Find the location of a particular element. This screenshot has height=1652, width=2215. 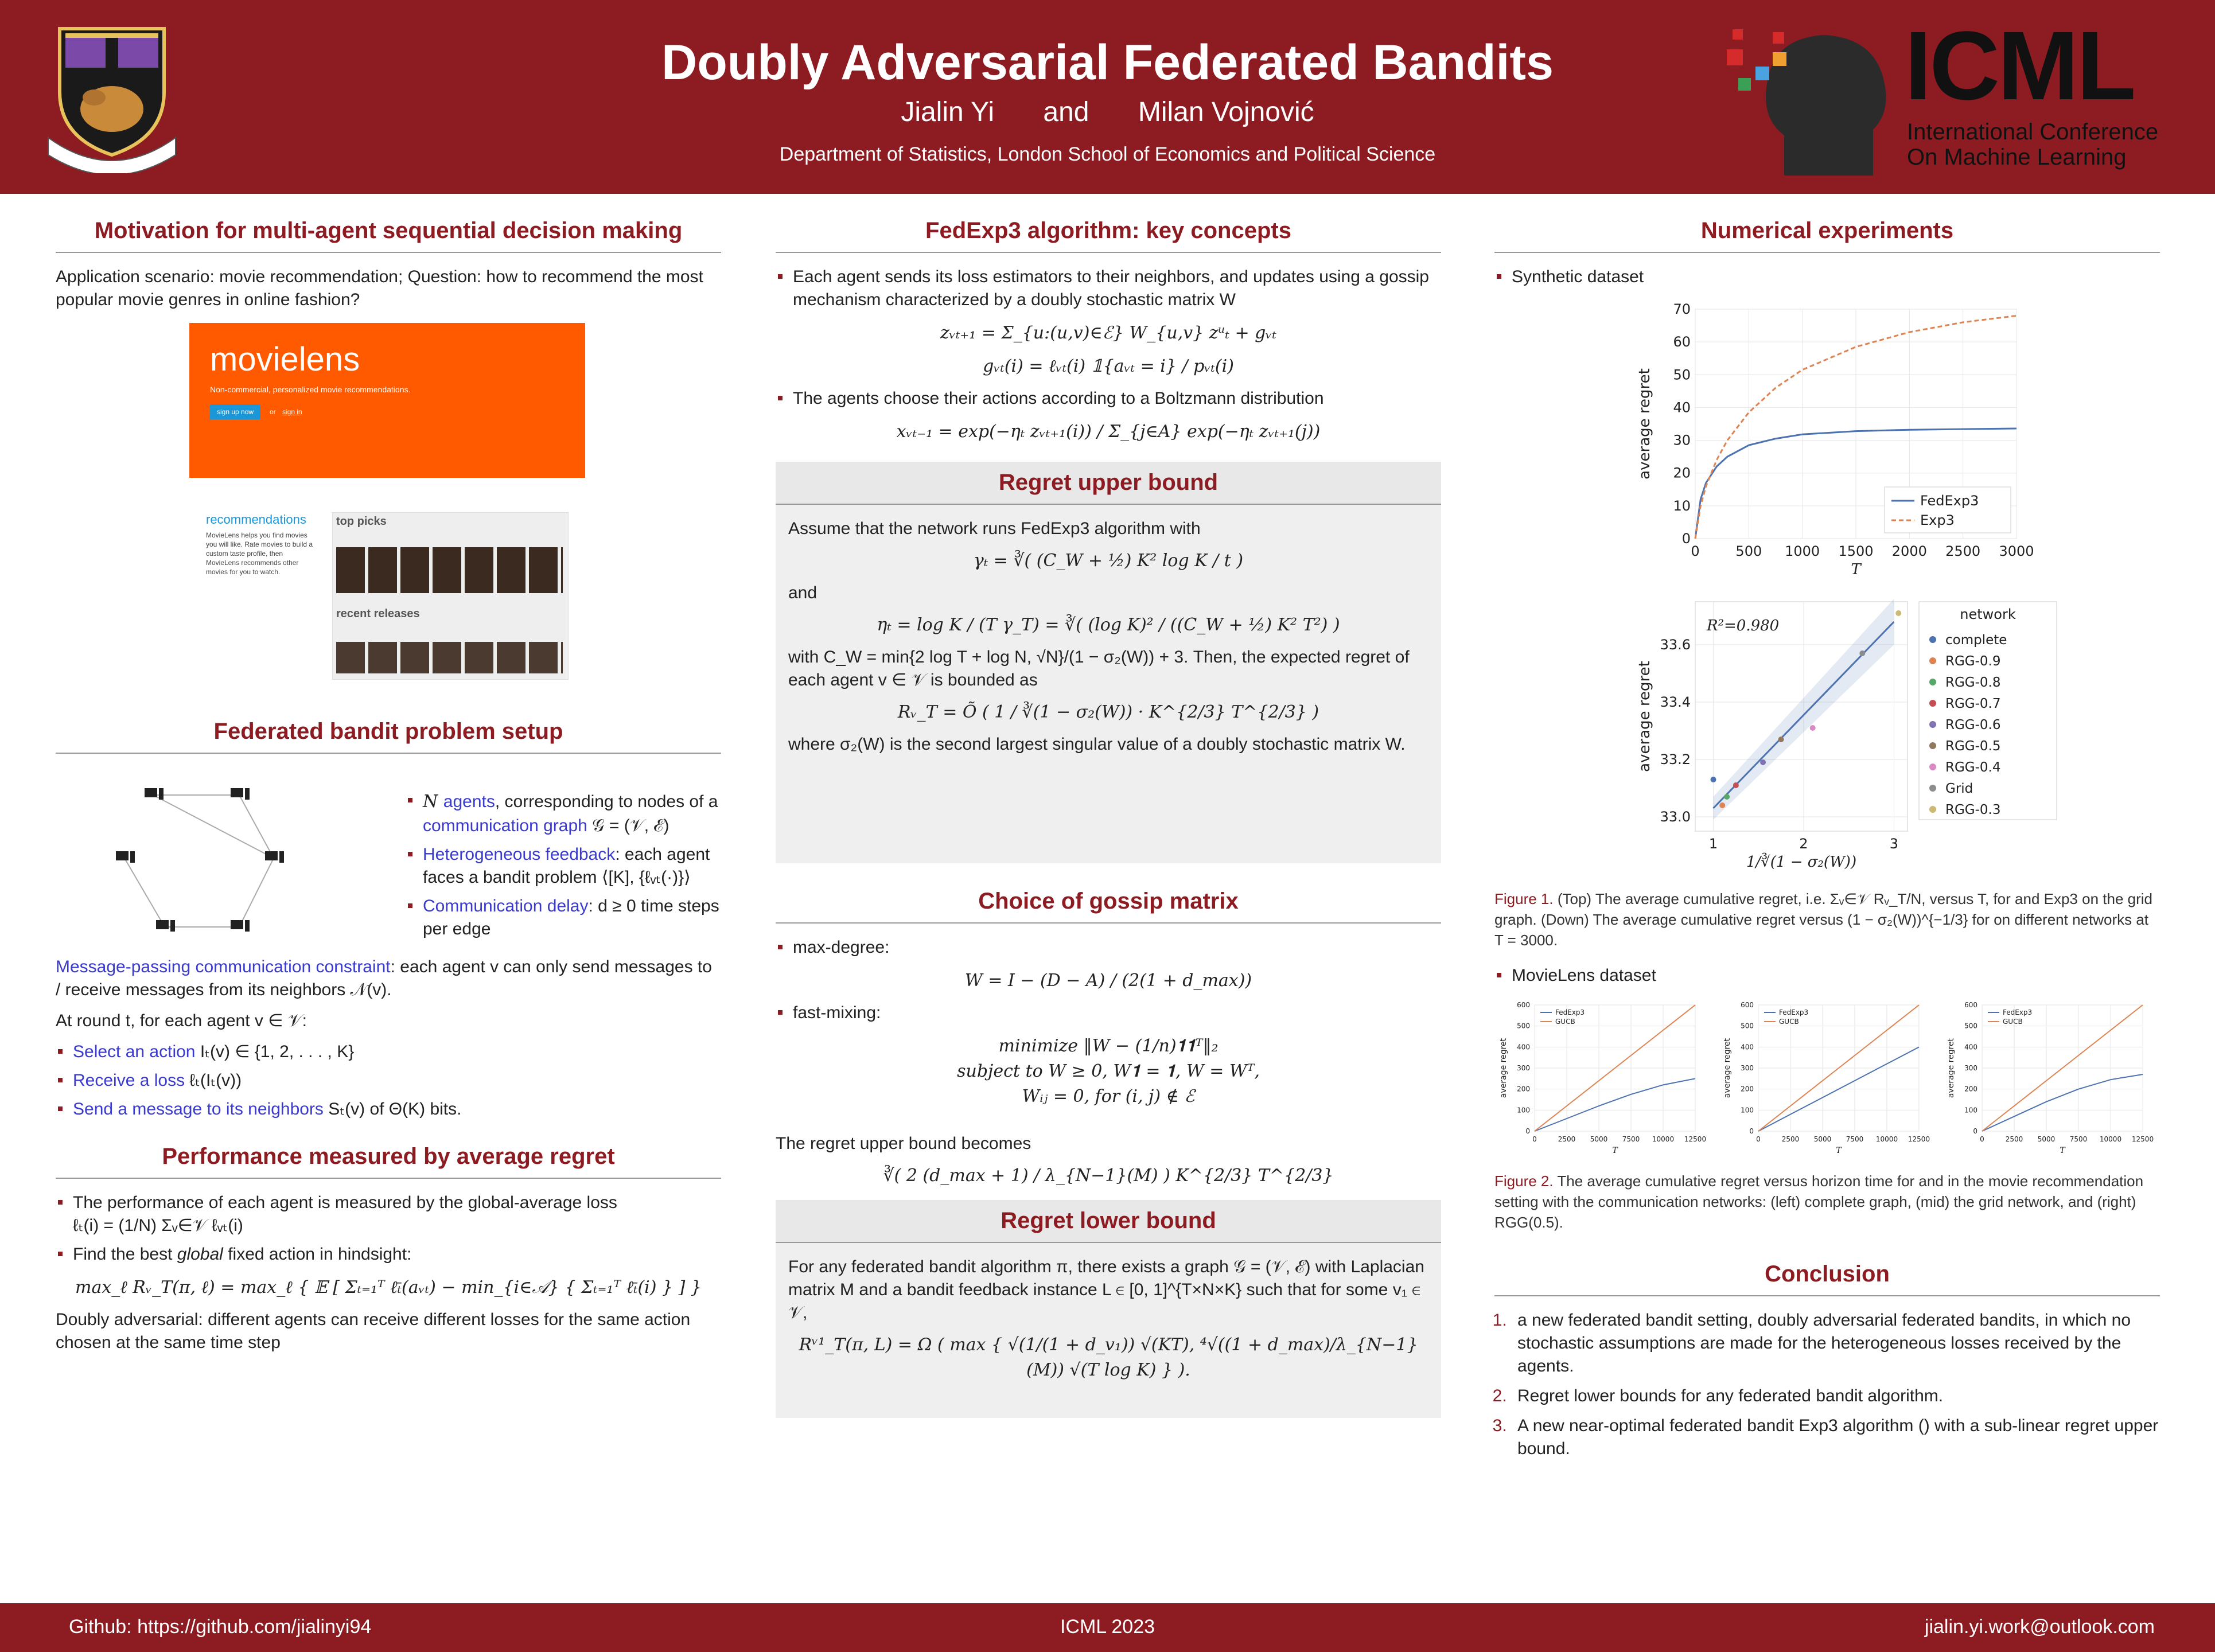

scatter-point-complete is located at coordinates (1713, 779).